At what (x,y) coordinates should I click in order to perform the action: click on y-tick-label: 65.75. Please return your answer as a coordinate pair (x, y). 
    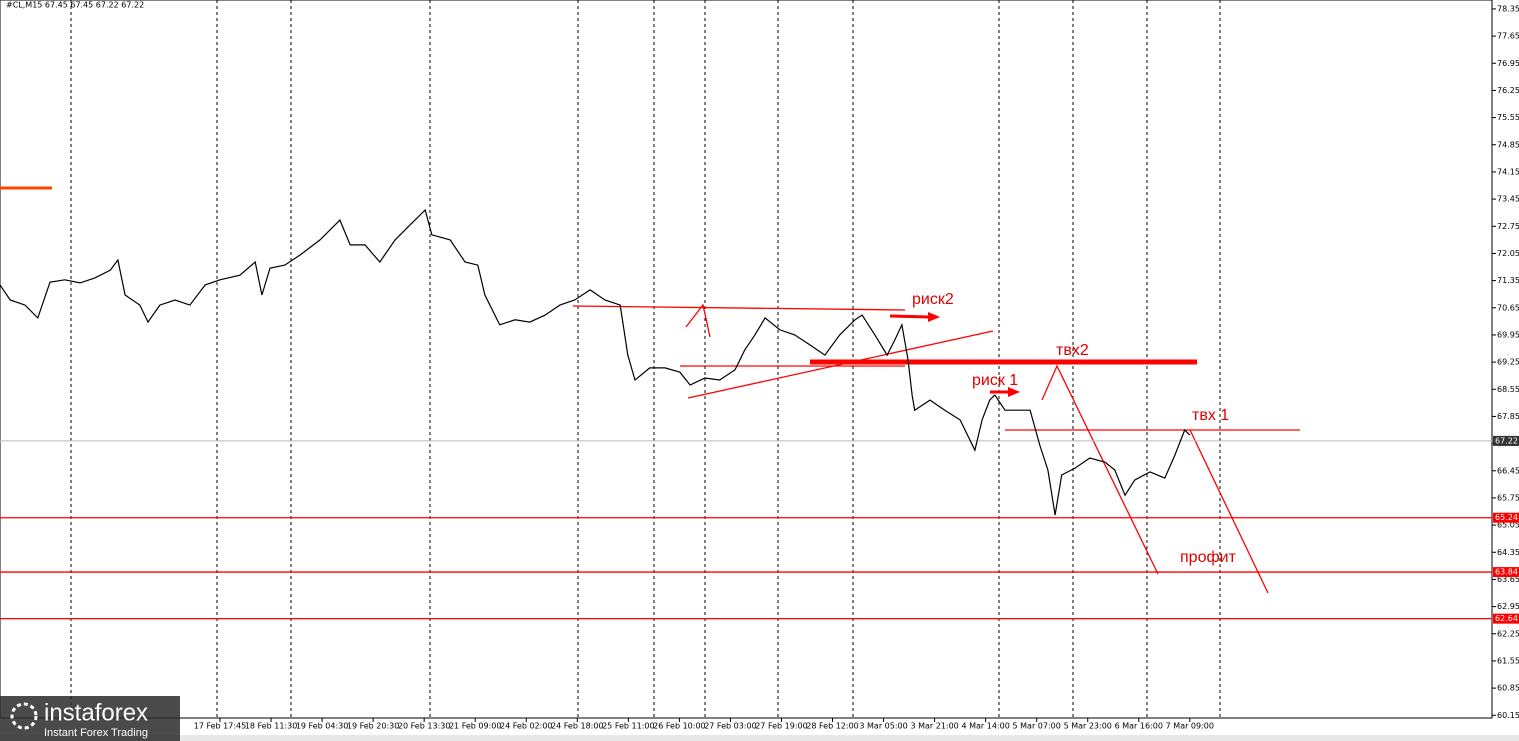
    Looking at the image, I should click on (1508, 497).